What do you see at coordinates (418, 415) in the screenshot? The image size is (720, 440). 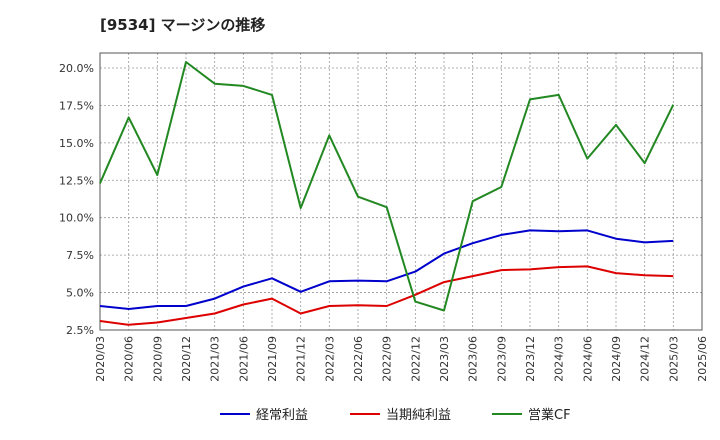 I see `legend-label: 当期純利益` at bounding box center [418, 415].